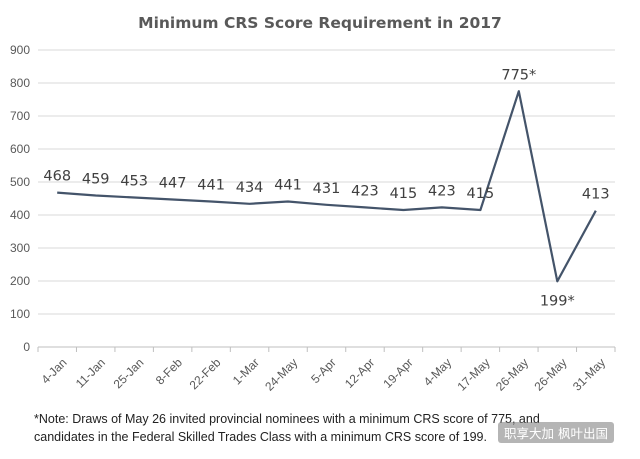 The image size is (640, 459). What do you see at coordinates (20, 198) in the screenshot?
I see `y-axis: 0 100 200 300 400 500 600 700 800 900` at bounding box center [20, 198].